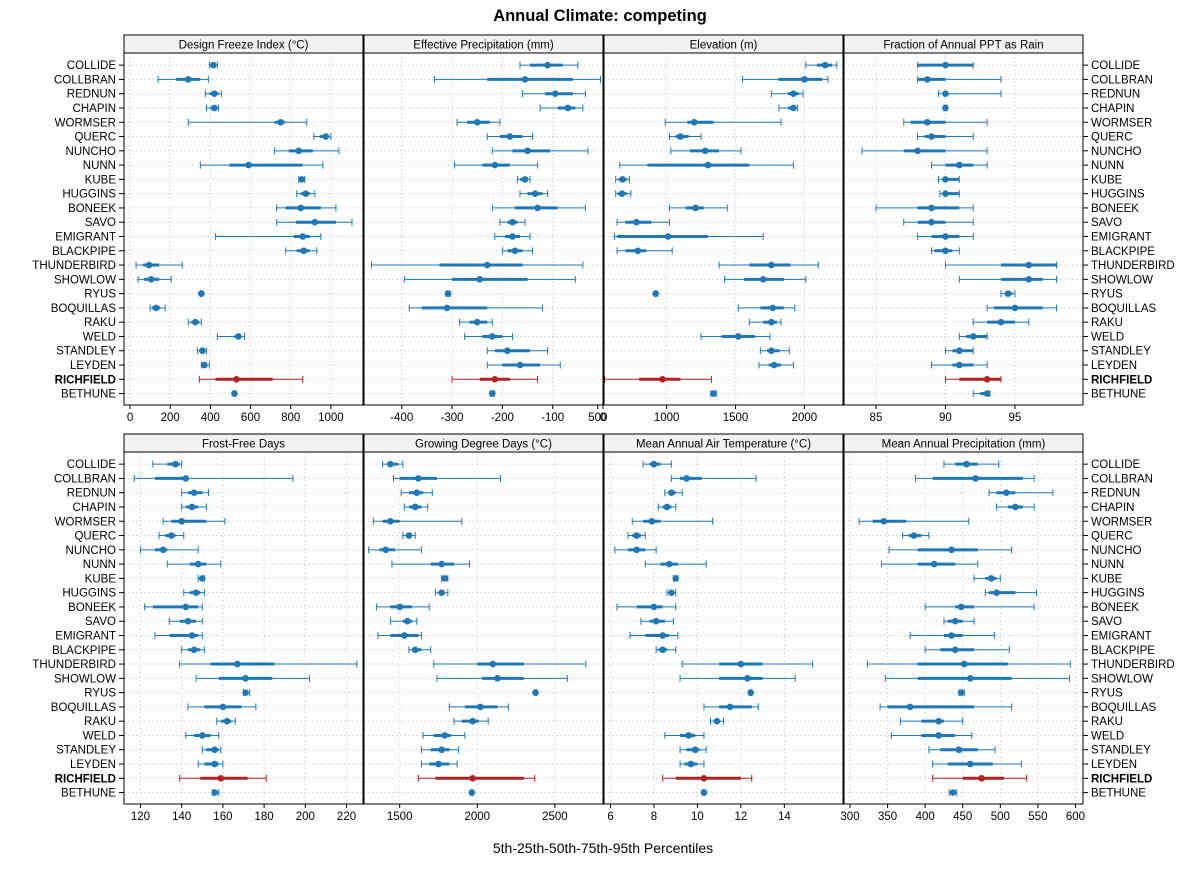  I want to click on whisker-rednun, so click(1021, 493).